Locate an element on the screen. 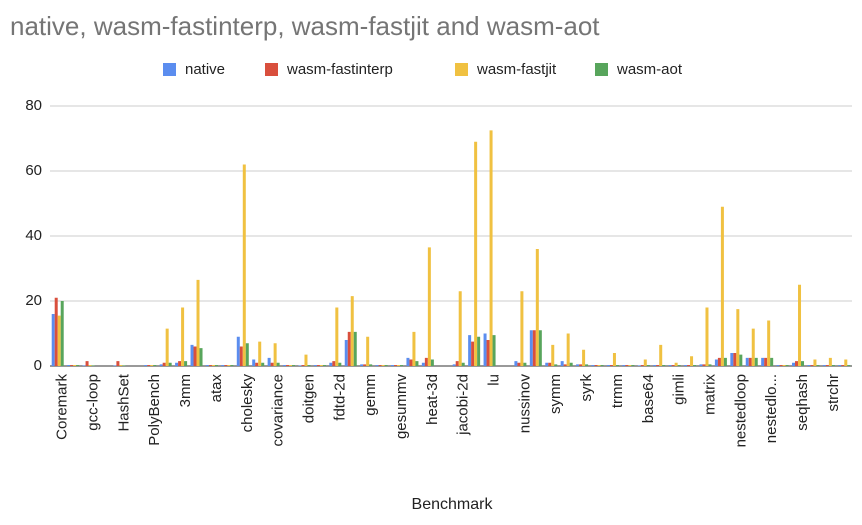  x-tick-label: seqhash is located at coordinates (802, 402).